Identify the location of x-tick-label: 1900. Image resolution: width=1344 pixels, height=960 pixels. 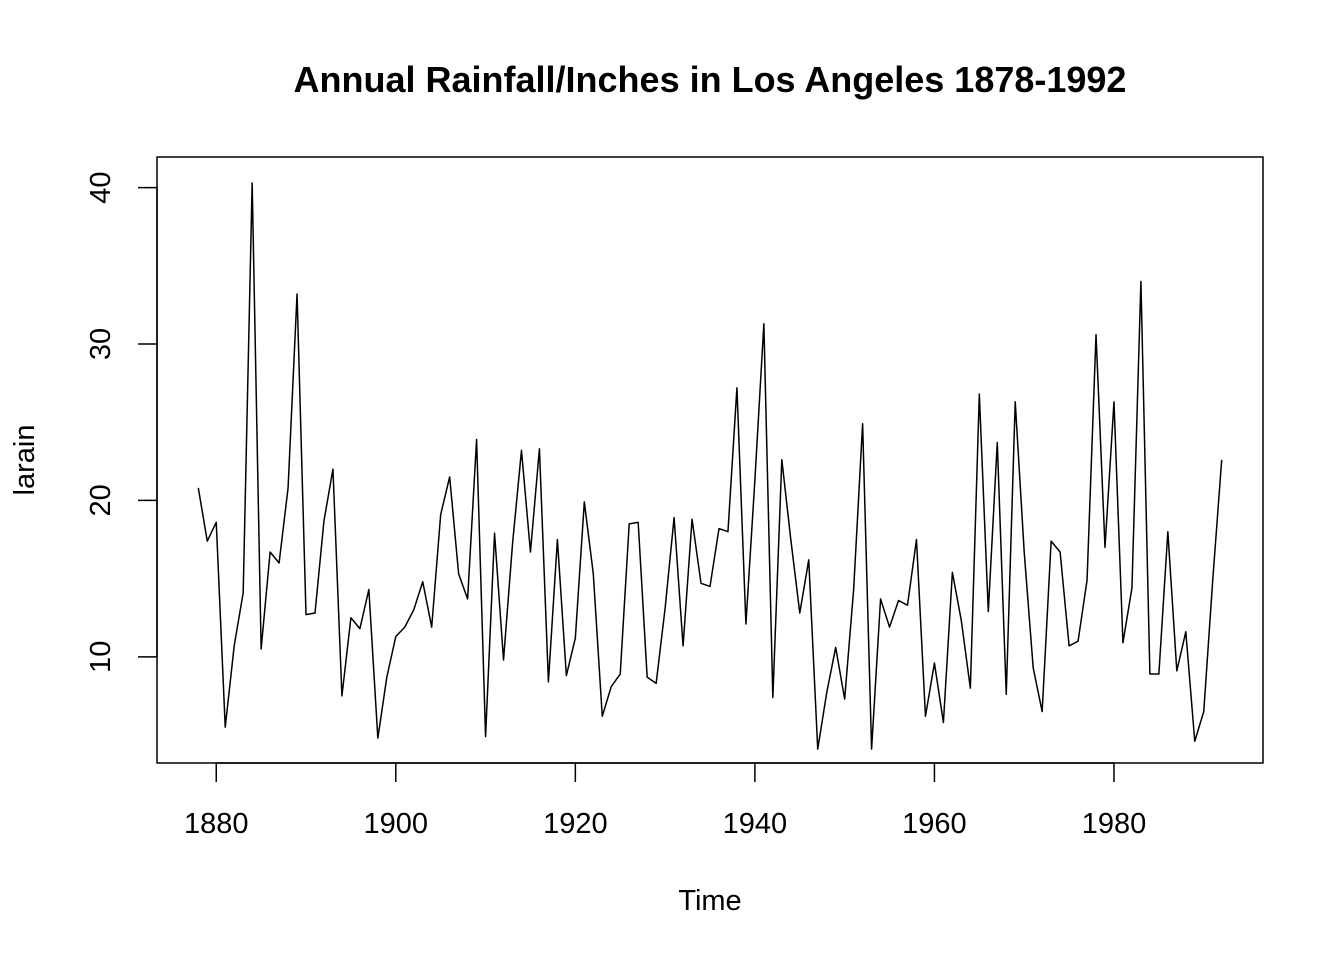
(396, 824).